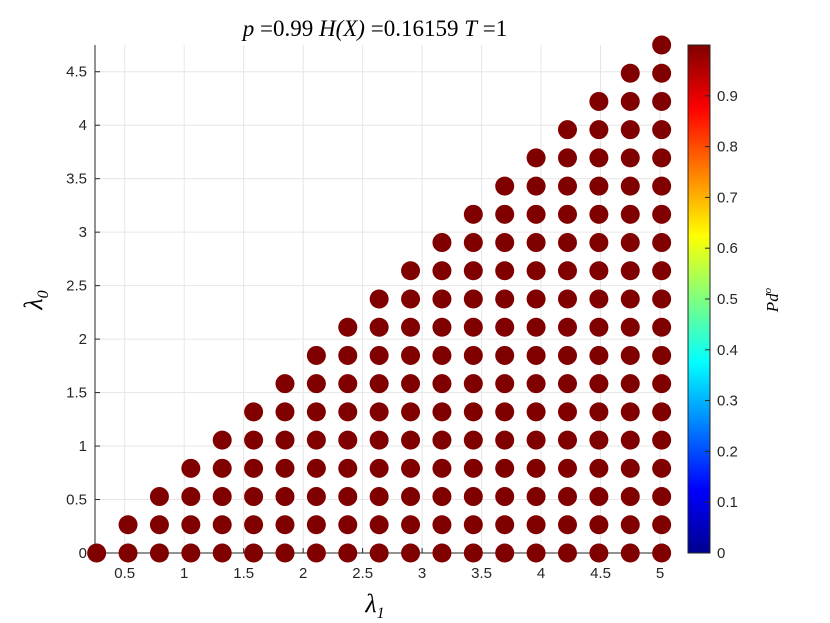 The width and height of the screenshot is (830, 623). What do you see at coordinates (721, 325) in the screenshot?
I see `colorbar-ticks: 0 0.1 0.2 0.3 0.4 0.5 0.6 0.7 0.8 0.9` at bounding box center [721, 325].